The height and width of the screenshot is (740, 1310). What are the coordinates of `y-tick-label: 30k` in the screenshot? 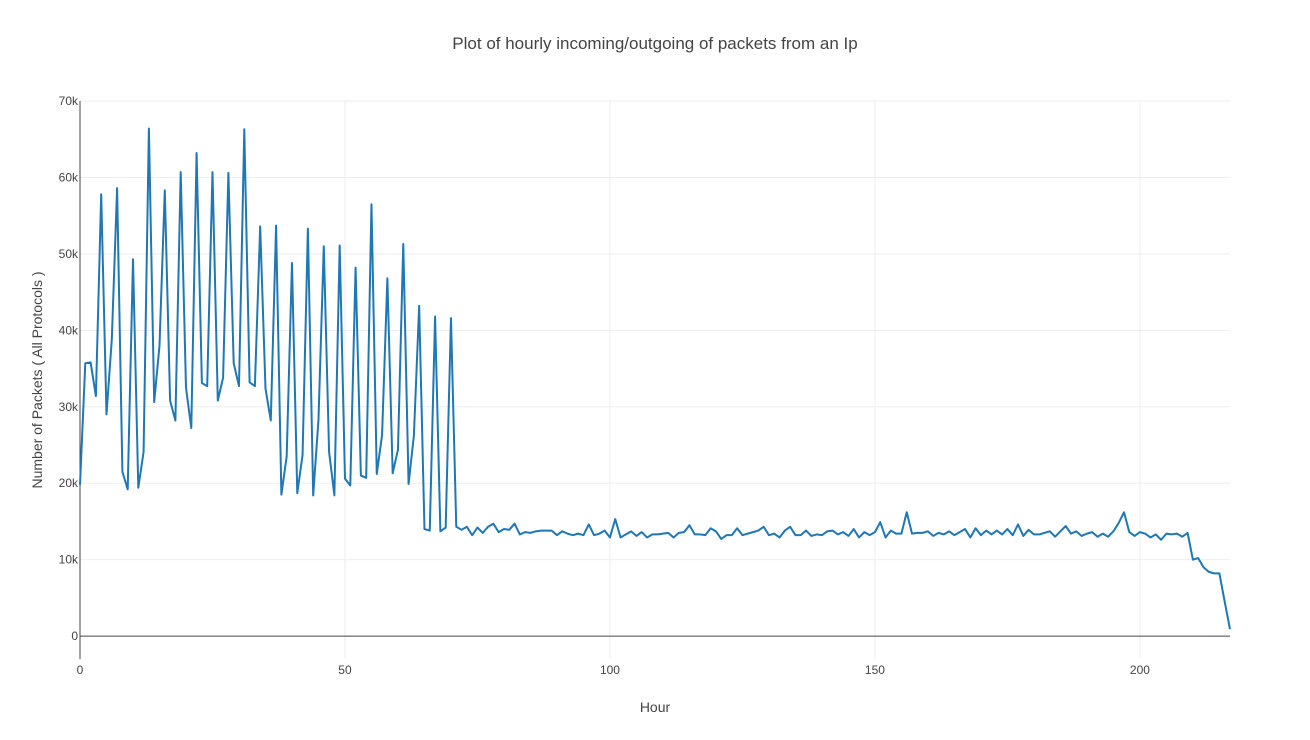 It's located at (69, 407).